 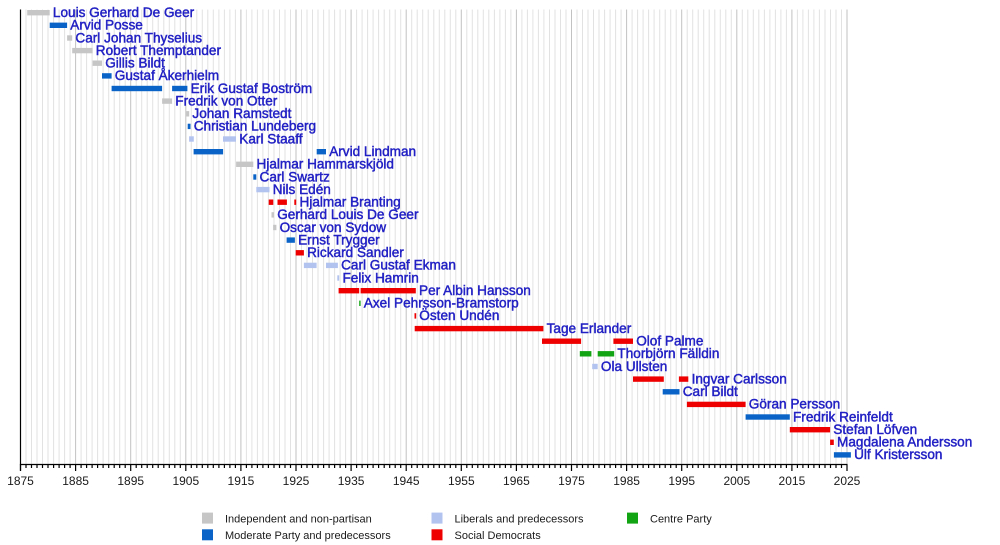 What do you see at coordinates (159, 50) in the screenshot?
I see `svg-text: Robert Themptander` at bounding box center [159, 50].